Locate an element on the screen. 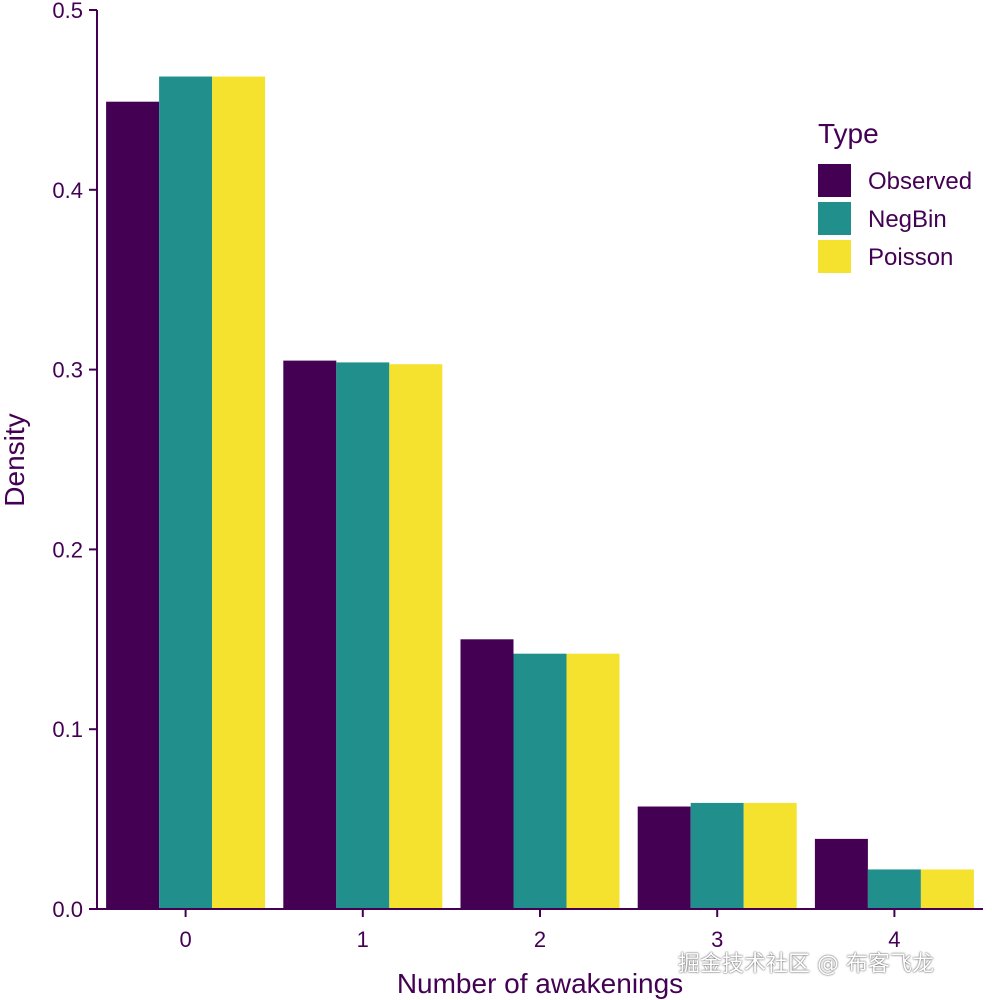  legend: Type Observed NegBin Poisson is located at coordinates (895, 195).